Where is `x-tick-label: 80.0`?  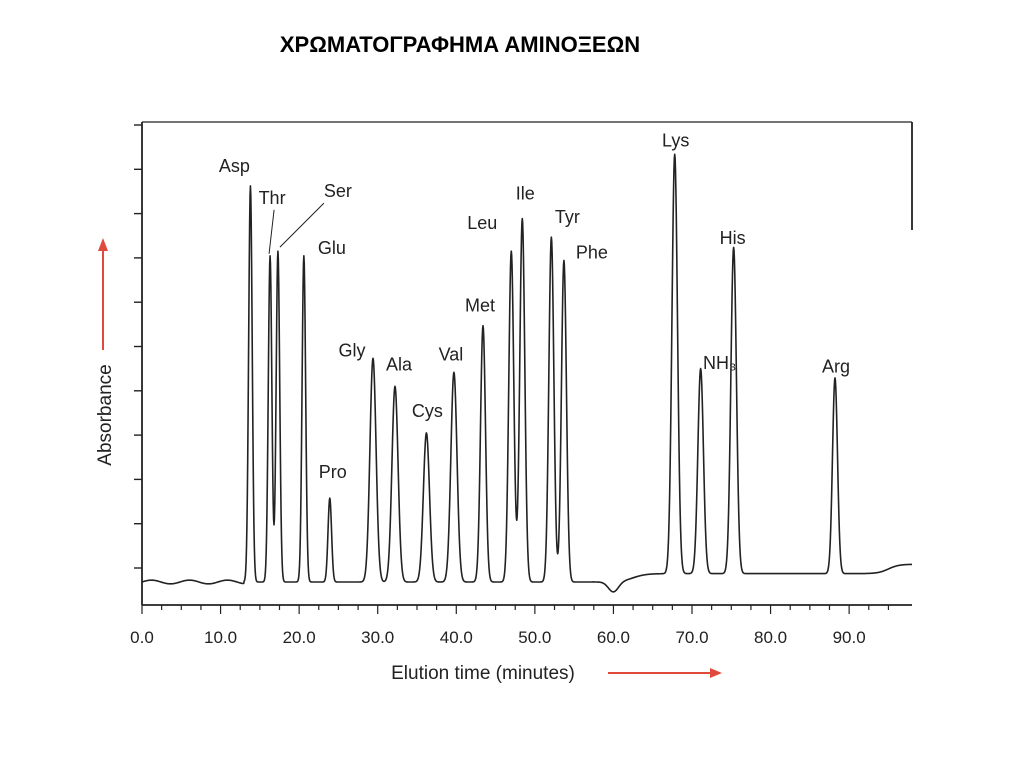
x-tick-label: 80.0 is located at coordinates (770, 637).